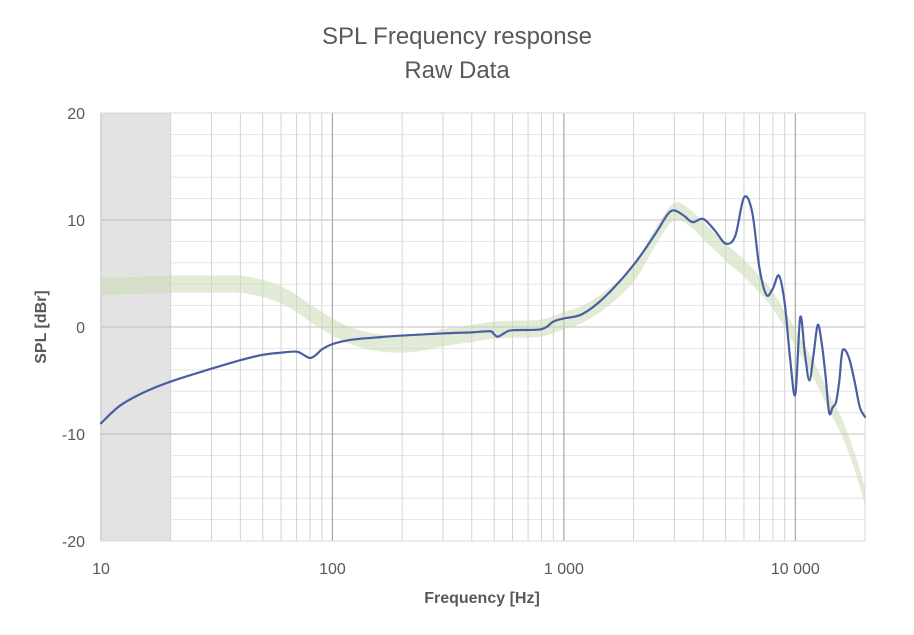 This screenshot has width=914, height=635. I want to click on x-axis-label: Frequency [Hz], so click(482, 598).